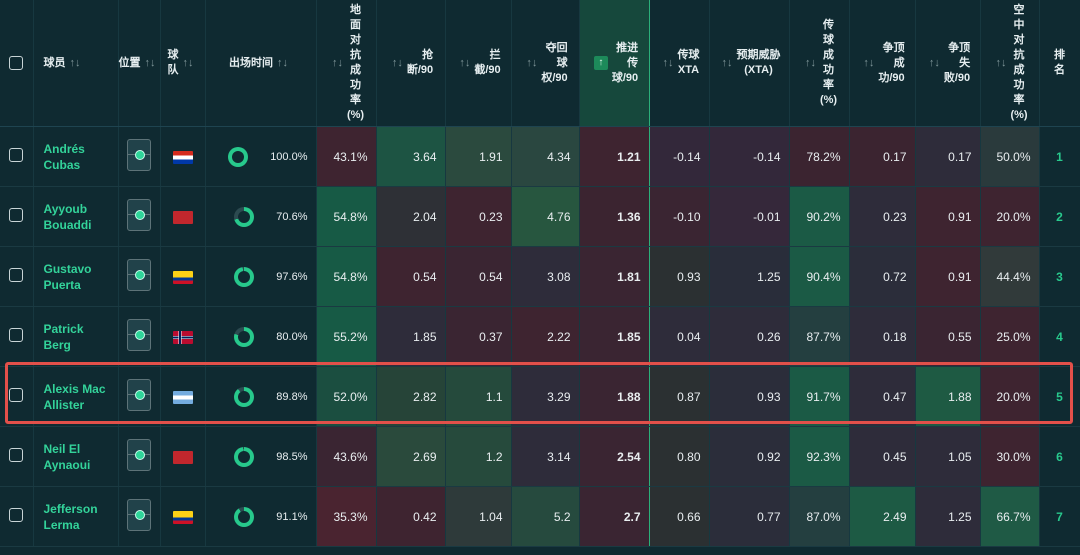 The height and width of the screenshot is (555, 1080). I want to click on player-name-link: Ayyoub Bouaddi, so click(67, 216).